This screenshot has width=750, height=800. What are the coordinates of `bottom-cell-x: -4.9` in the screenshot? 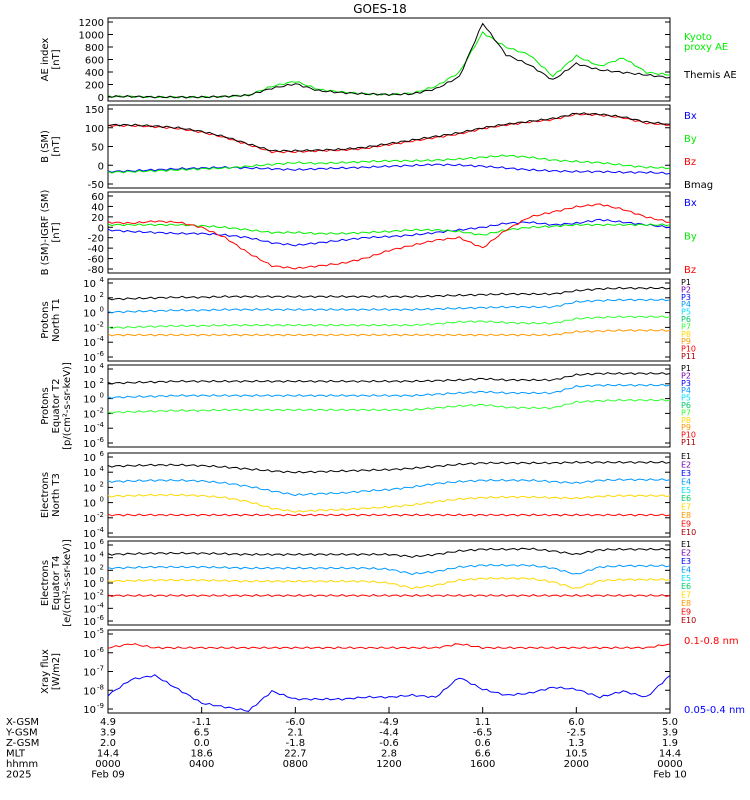 It's located at (389, 722).